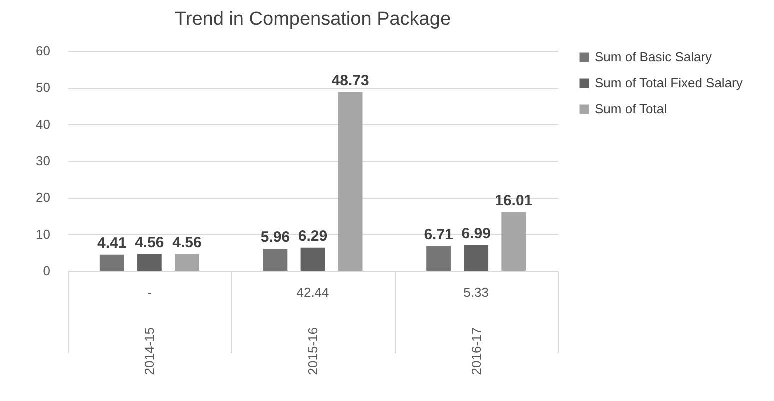  I want to click on data-label: 6.29, so click(313, 236).